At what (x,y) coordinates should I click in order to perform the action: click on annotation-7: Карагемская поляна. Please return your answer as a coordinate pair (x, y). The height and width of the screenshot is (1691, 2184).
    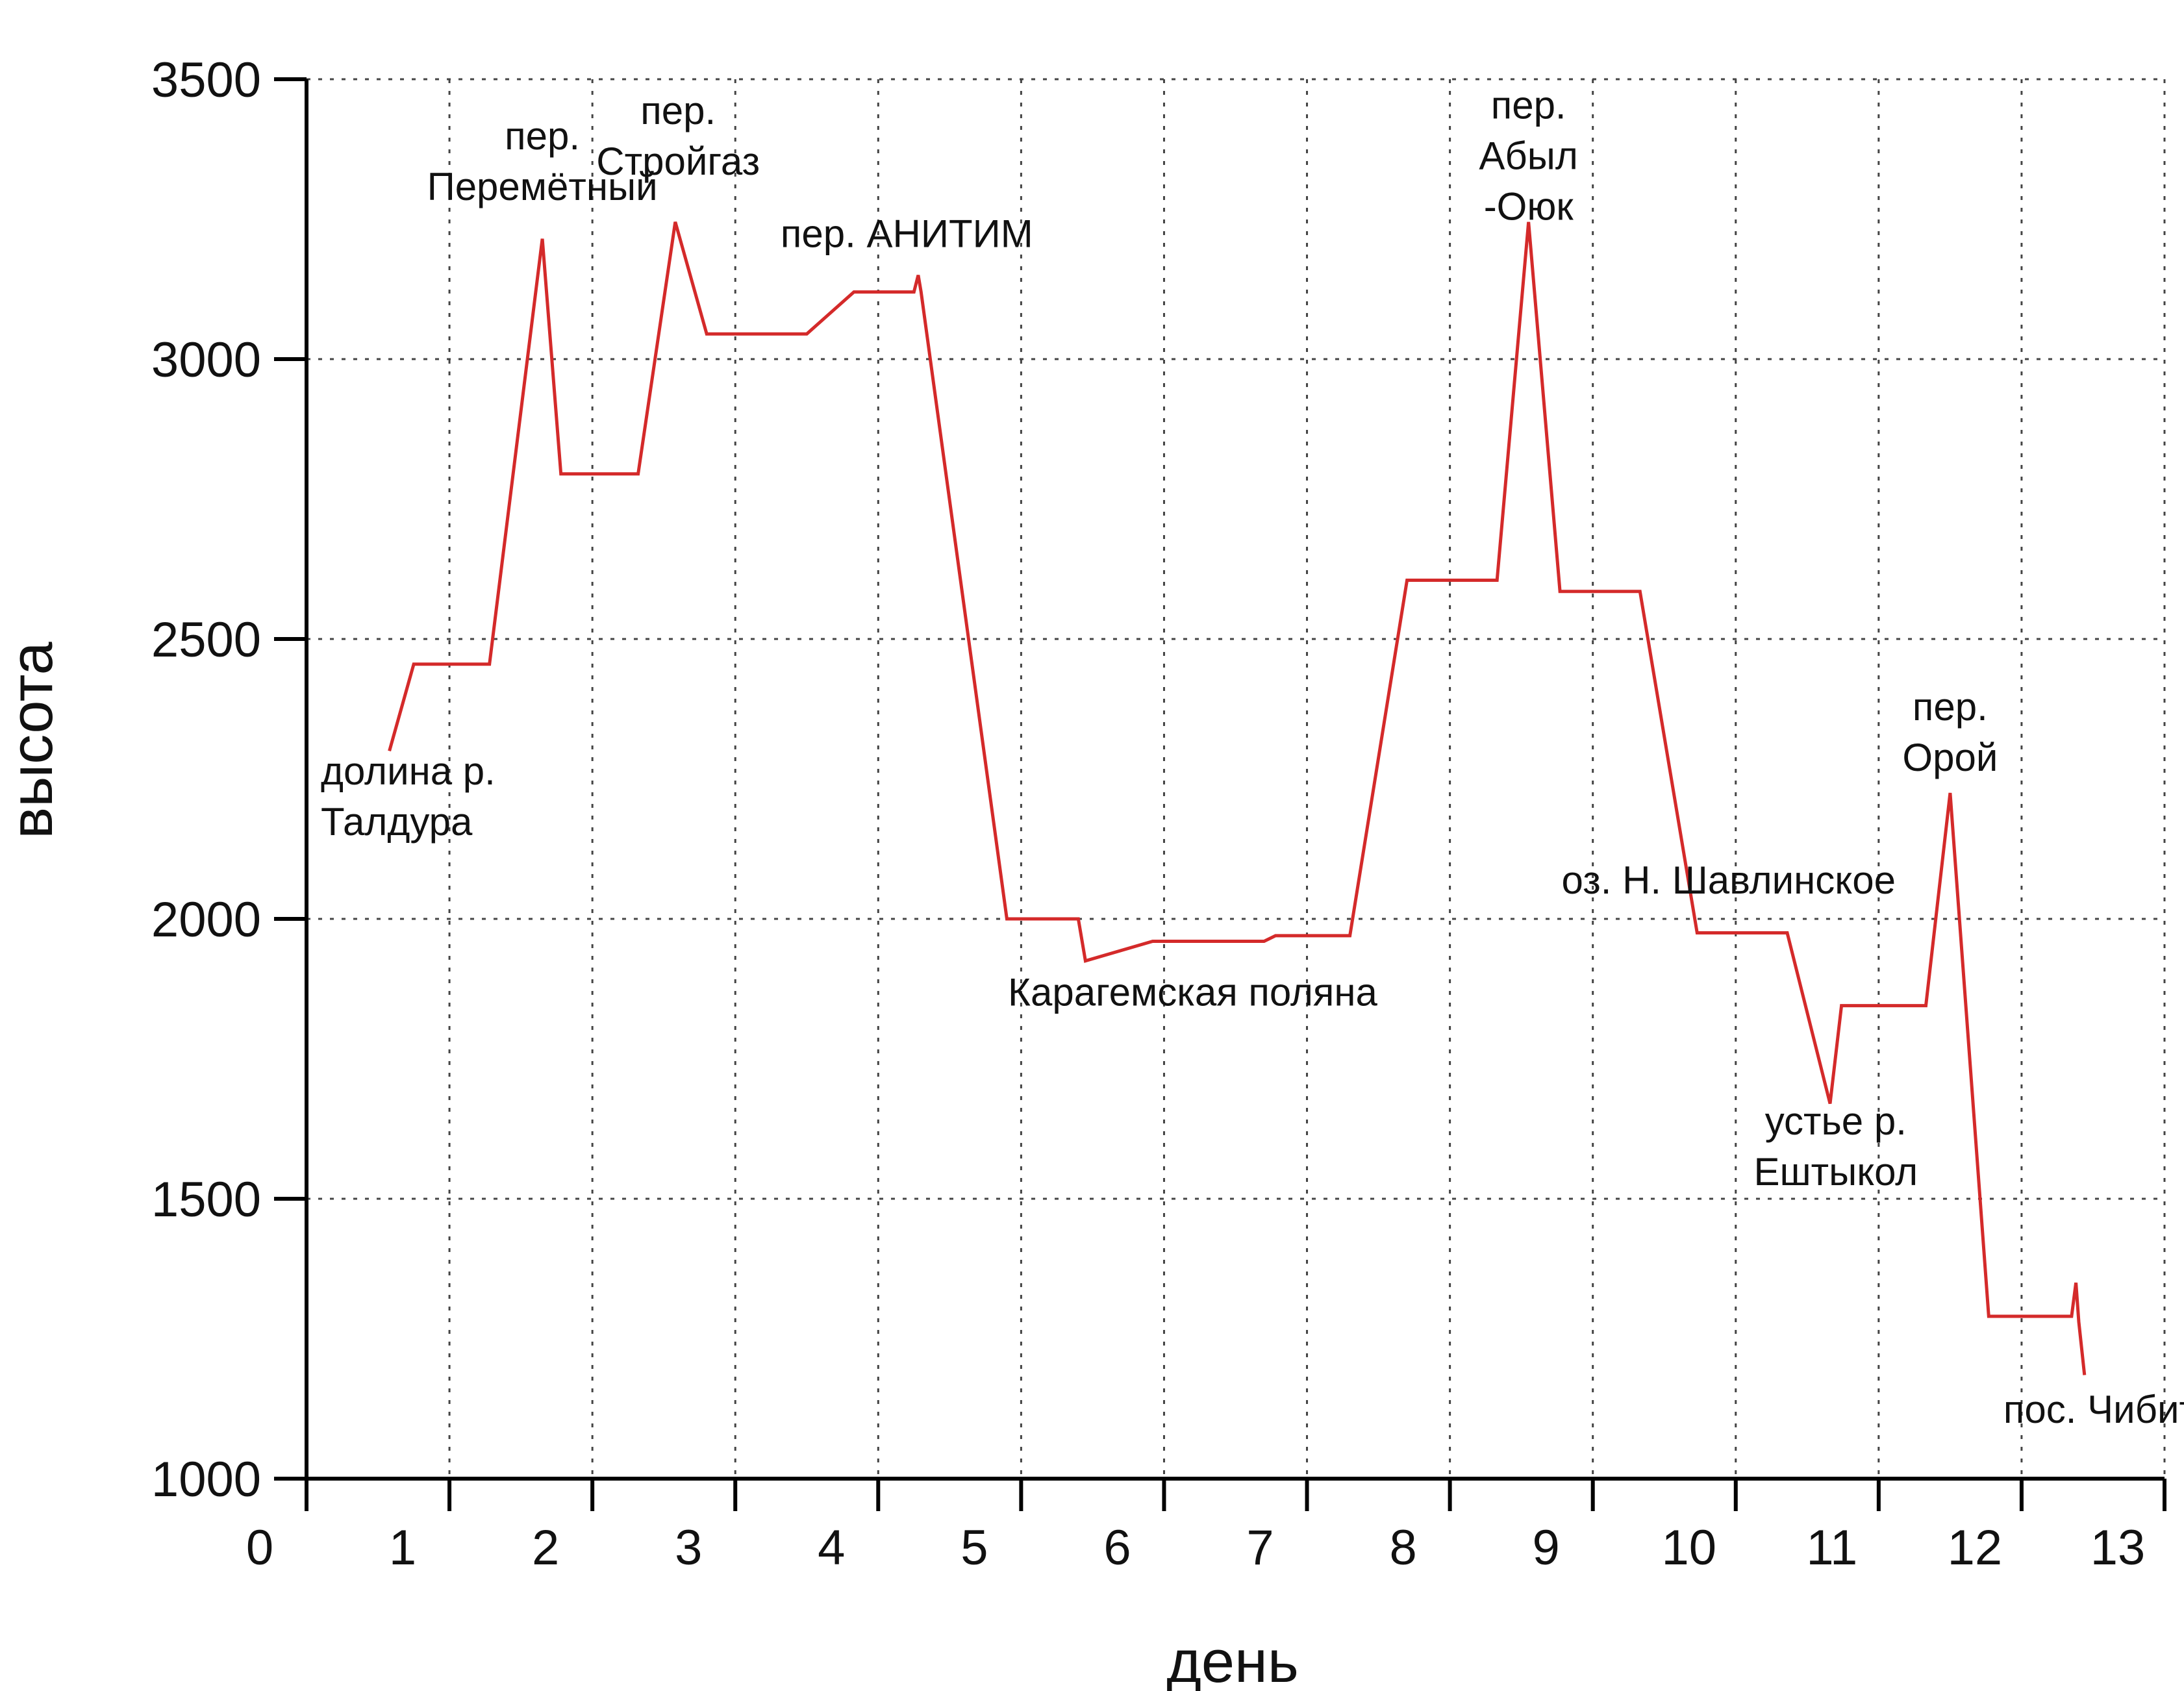
    Looking at the image, I should click on (1193, 992).